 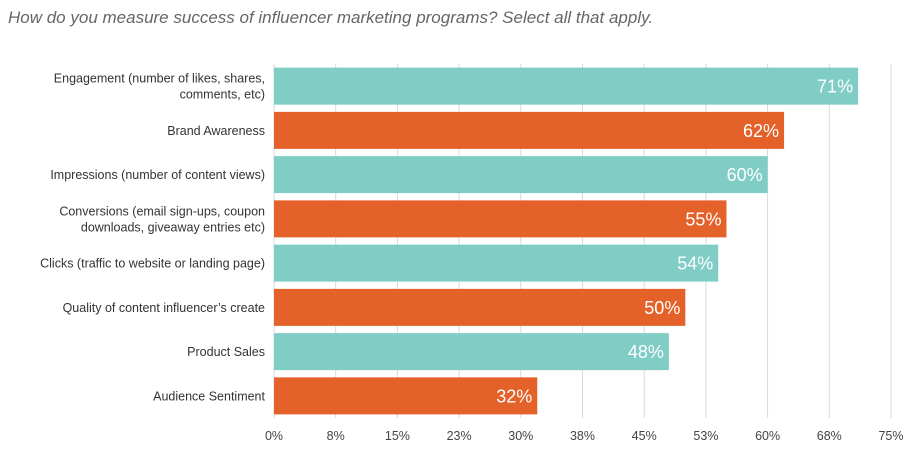 I want to click on bar-value-label: 55%, so click(x=703, y=219).